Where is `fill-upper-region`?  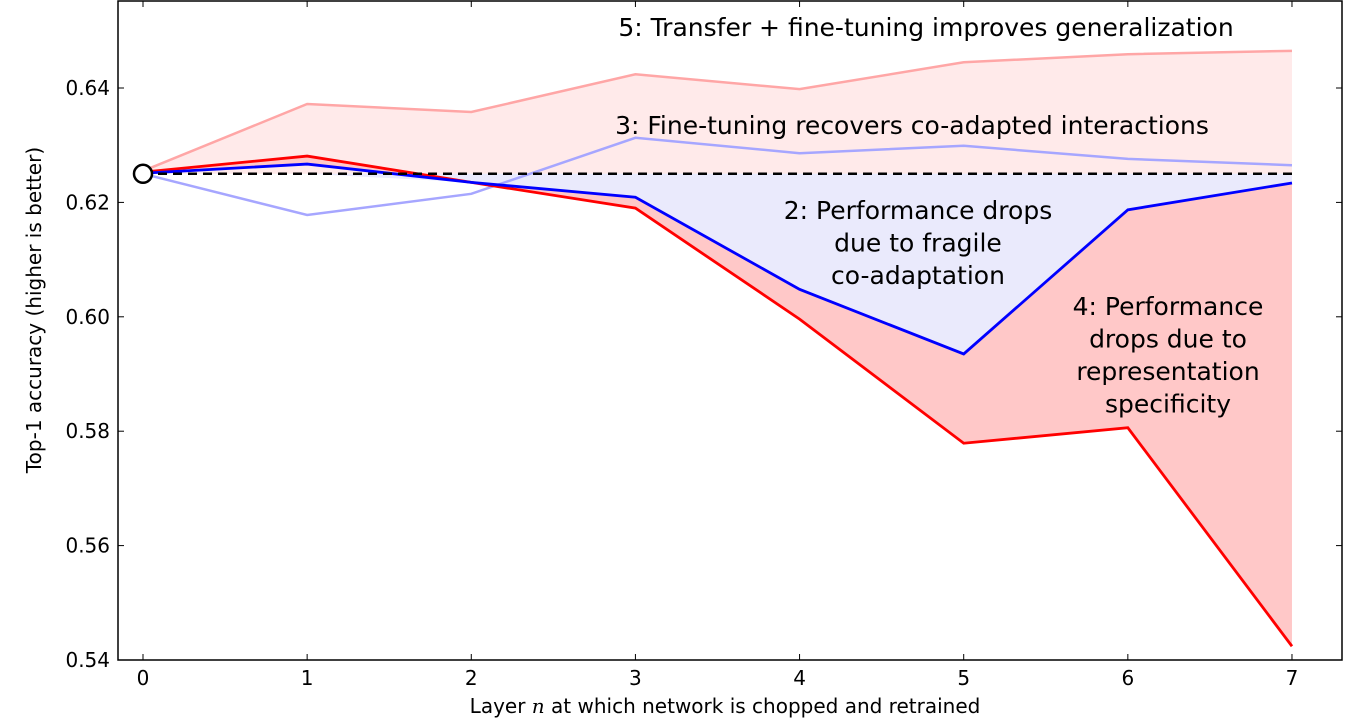
fill-upper-region is located at coordinates (717, 112).